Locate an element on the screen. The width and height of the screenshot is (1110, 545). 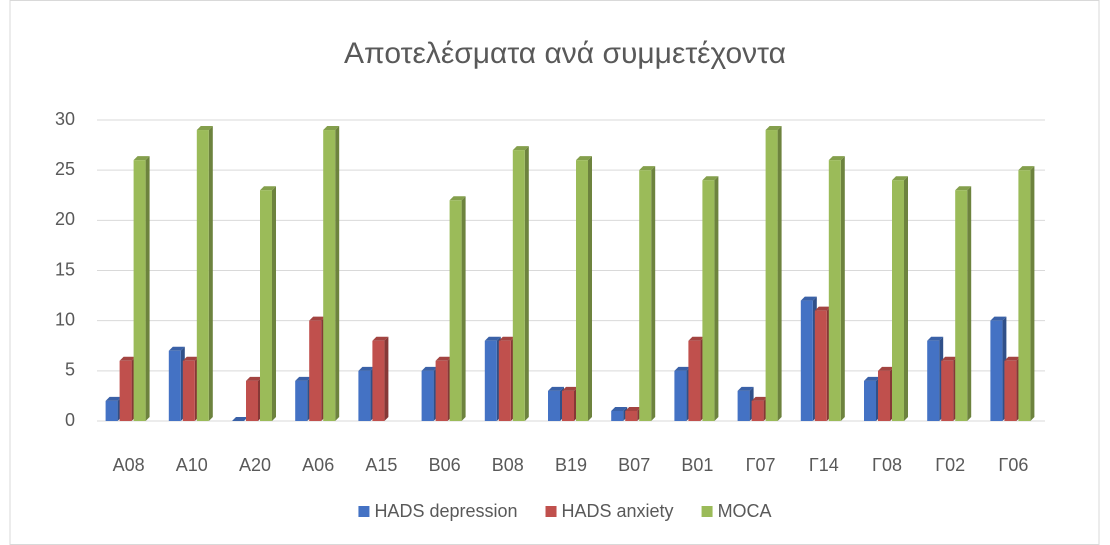
x-tick-label: Α15 is located at coordinates (381, 465).